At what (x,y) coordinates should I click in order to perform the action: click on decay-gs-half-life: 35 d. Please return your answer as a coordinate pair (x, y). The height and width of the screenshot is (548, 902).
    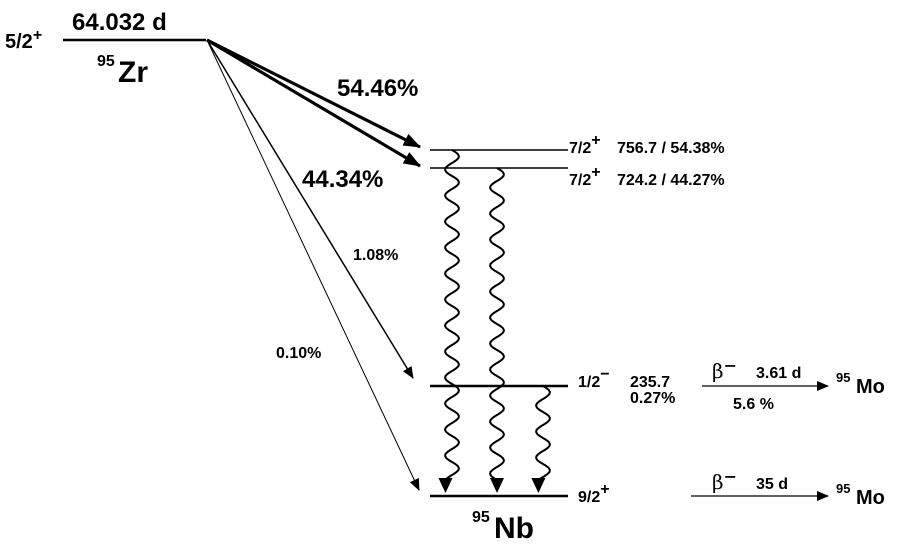
    Looking at the image, I should click on (772, 484).